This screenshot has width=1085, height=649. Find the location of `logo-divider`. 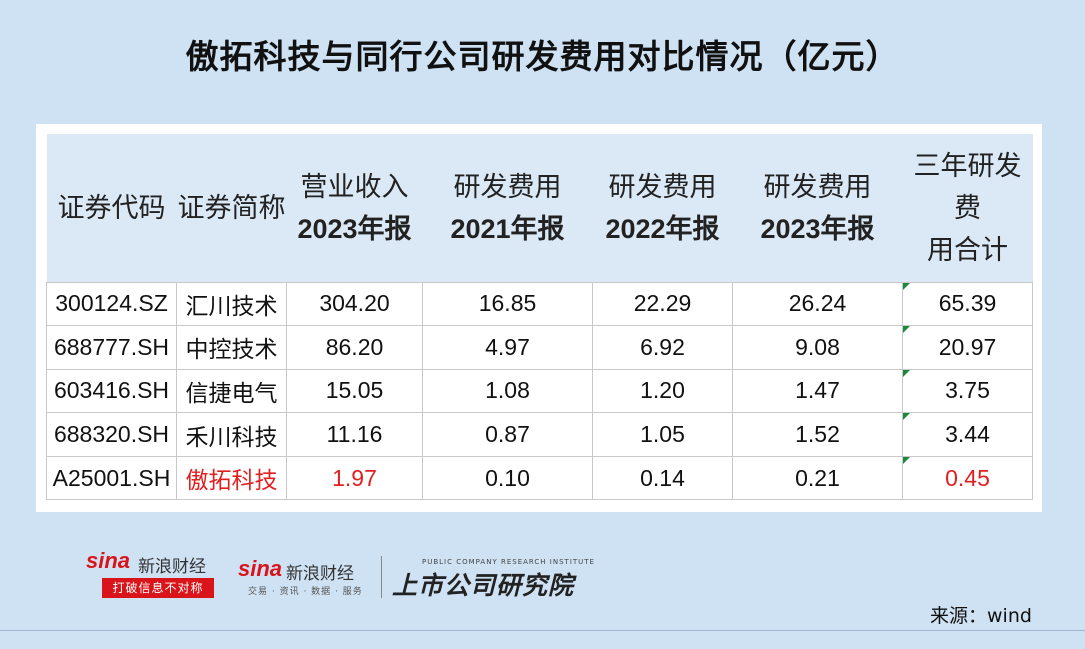

logo-divider is located at coordinates (381, 577).